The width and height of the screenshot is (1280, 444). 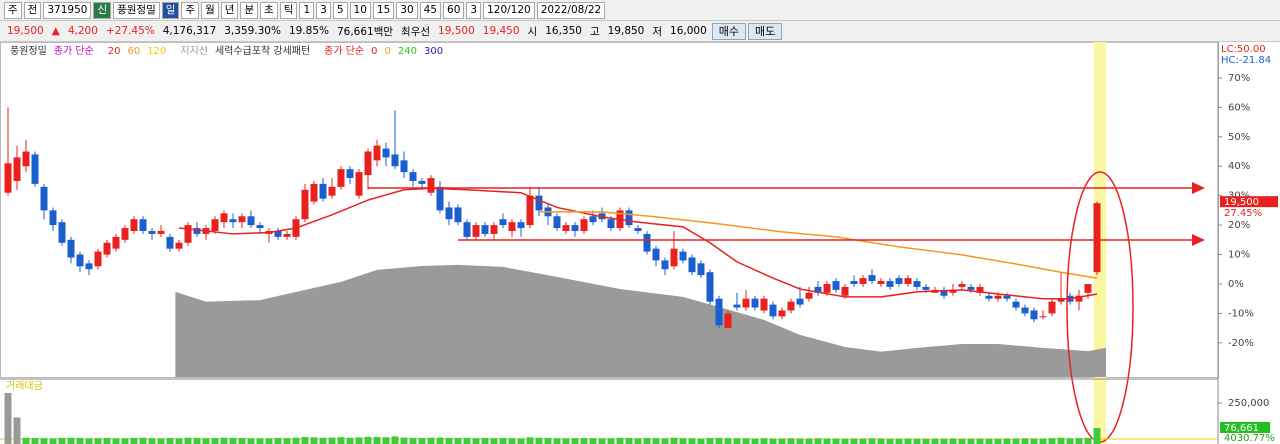 What do you see at coordinates (307, 10) in the screenshot?
I see `toolbar-item: 1` at bounding box center [307, 10].